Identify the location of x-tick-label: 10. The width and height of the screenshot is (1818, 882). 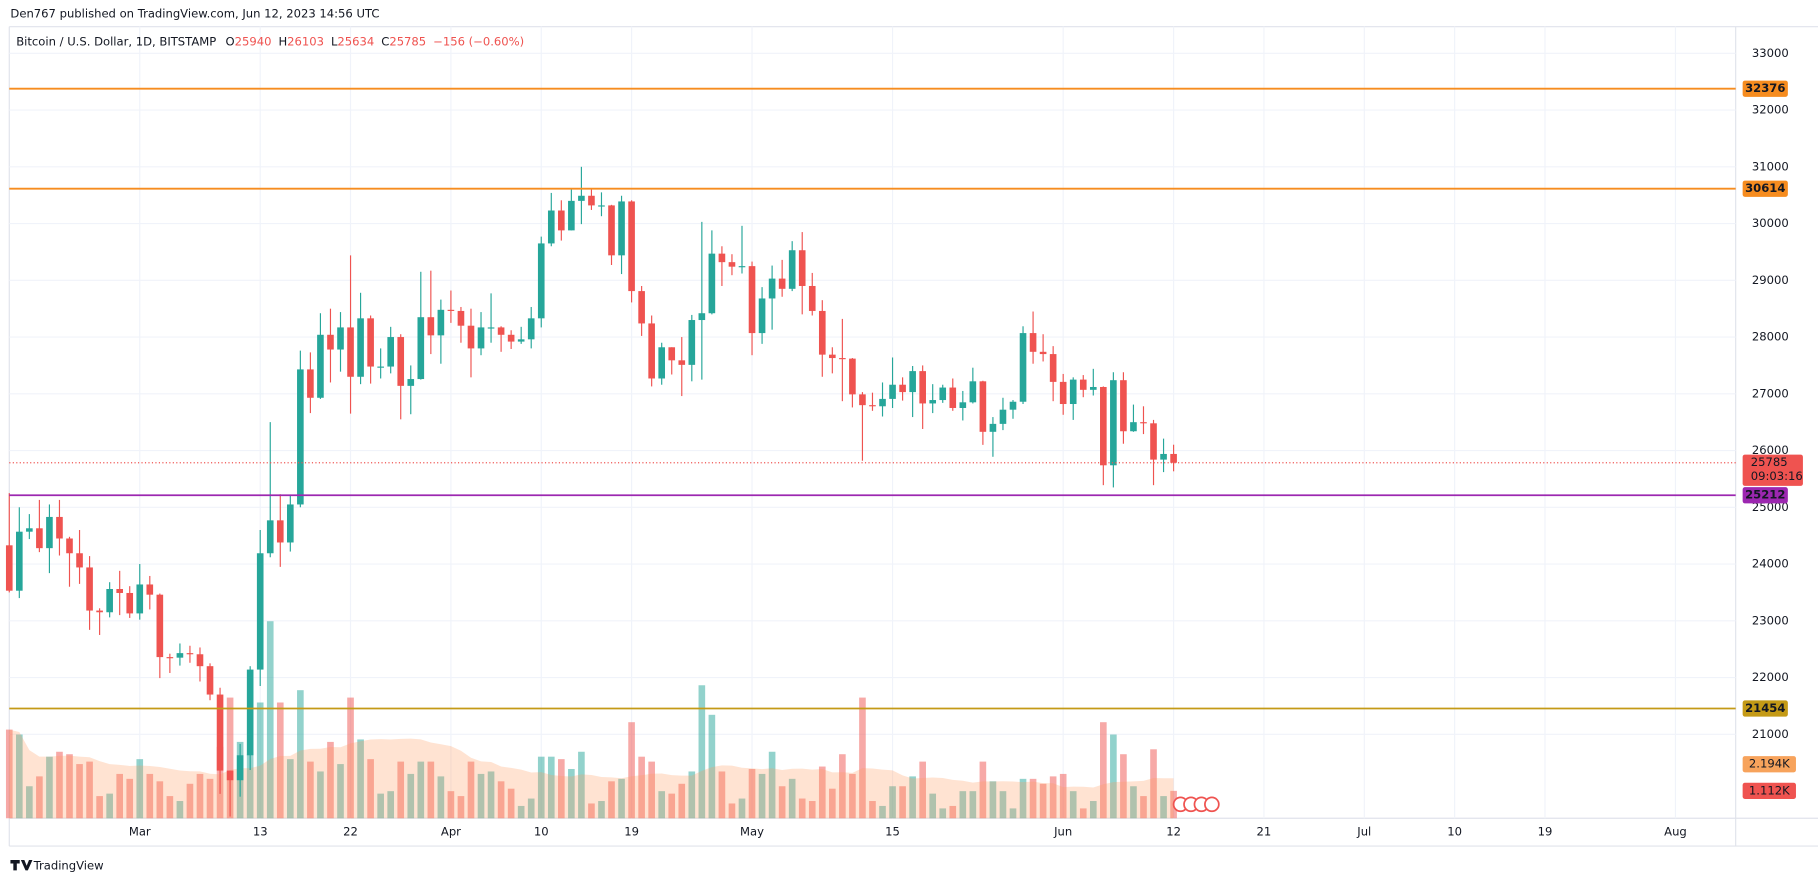
(1454, 832).